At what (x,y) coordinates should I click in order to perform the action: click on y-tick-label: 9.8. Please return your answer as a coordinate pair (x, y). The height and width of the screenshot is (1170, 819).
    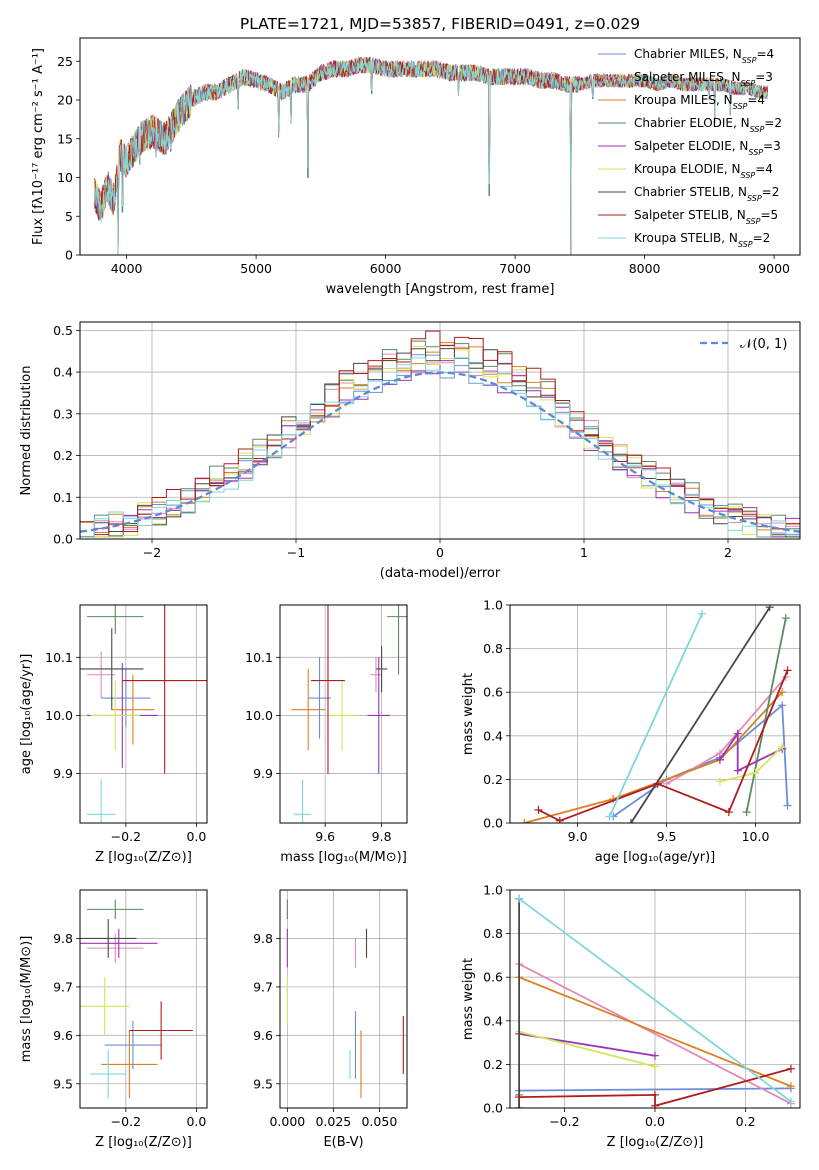
    Looking at the image, I should click on (63, 938).